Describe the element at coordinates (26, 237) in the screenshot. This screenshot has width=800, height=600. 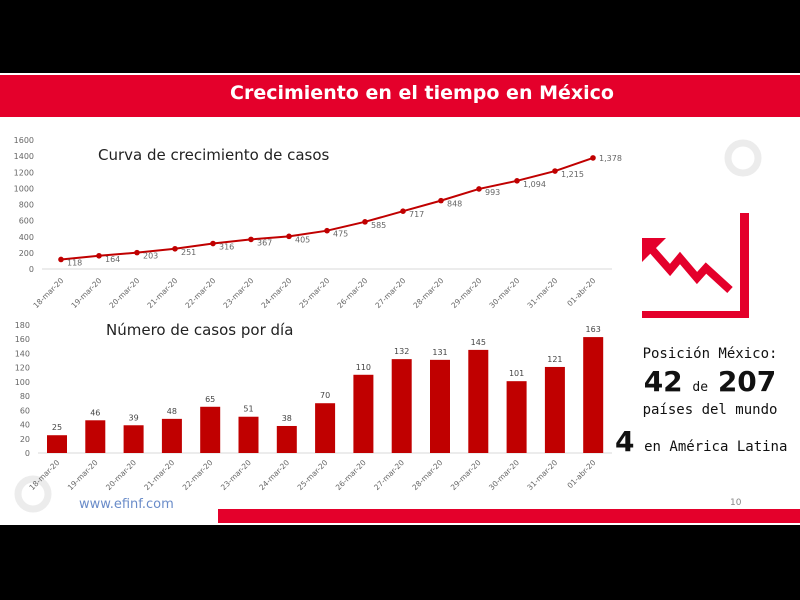
I see `y-tick-label: 400` at that location.